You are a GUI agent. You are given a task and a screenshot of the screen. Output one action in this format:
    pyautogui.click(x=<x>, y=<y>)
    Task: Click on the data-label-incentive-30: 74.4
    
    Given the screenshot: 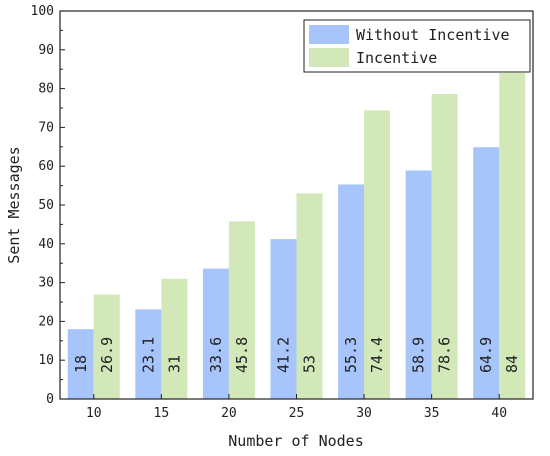 What is the action you would take?
    pyautogui.click(x=377, y=355)
    